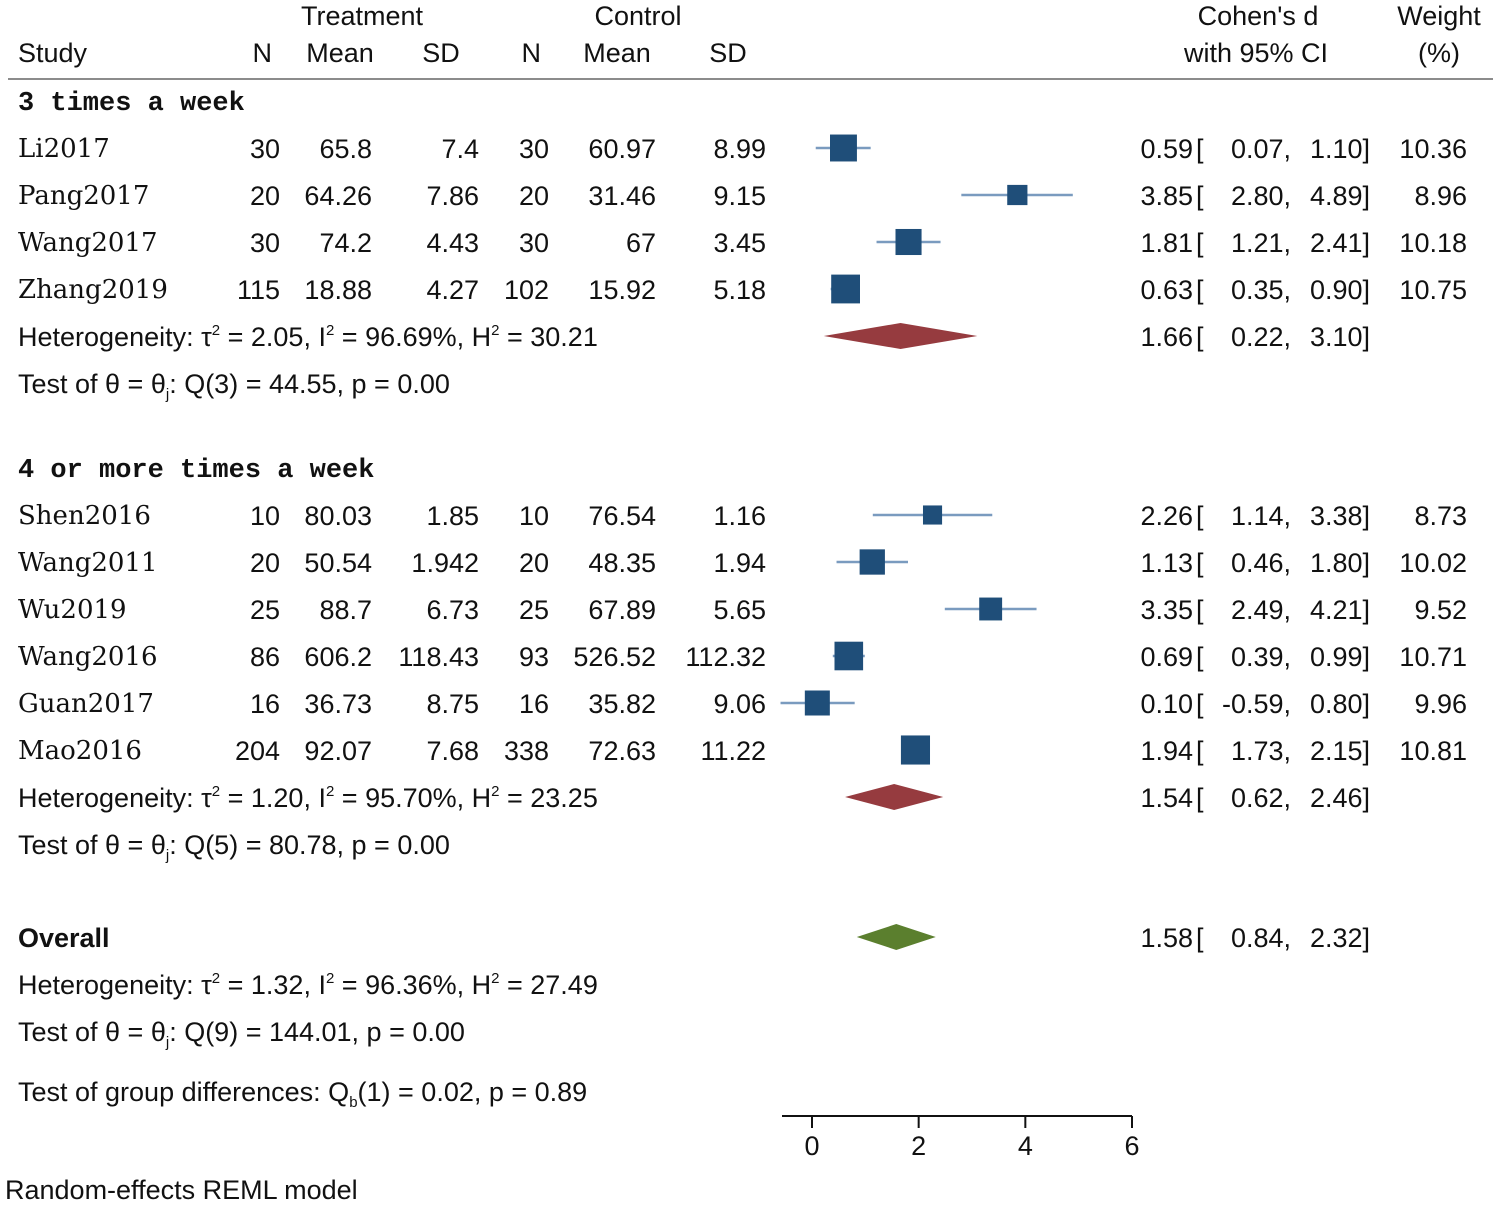 Image resolution: width=1500 pixels, height=1207 pixels. I want to click on effect-ci-text-estimate: 0.69, so click(1166, 657).